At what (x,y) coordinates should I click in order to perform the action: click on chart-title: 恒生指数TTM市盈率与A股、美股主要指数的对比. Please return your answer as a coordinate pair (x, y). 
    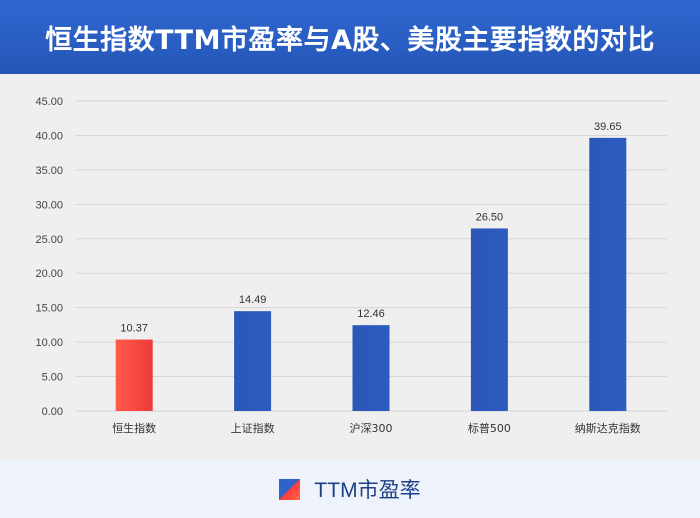
    Looking at the image, I should click on (350, 40).